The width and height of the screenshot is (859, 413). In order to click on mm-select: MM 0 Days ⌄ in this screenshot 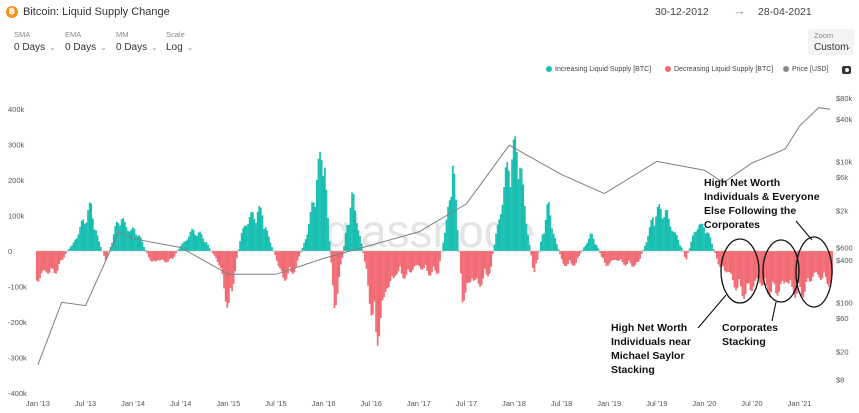, I will do `click(137, 41)`.